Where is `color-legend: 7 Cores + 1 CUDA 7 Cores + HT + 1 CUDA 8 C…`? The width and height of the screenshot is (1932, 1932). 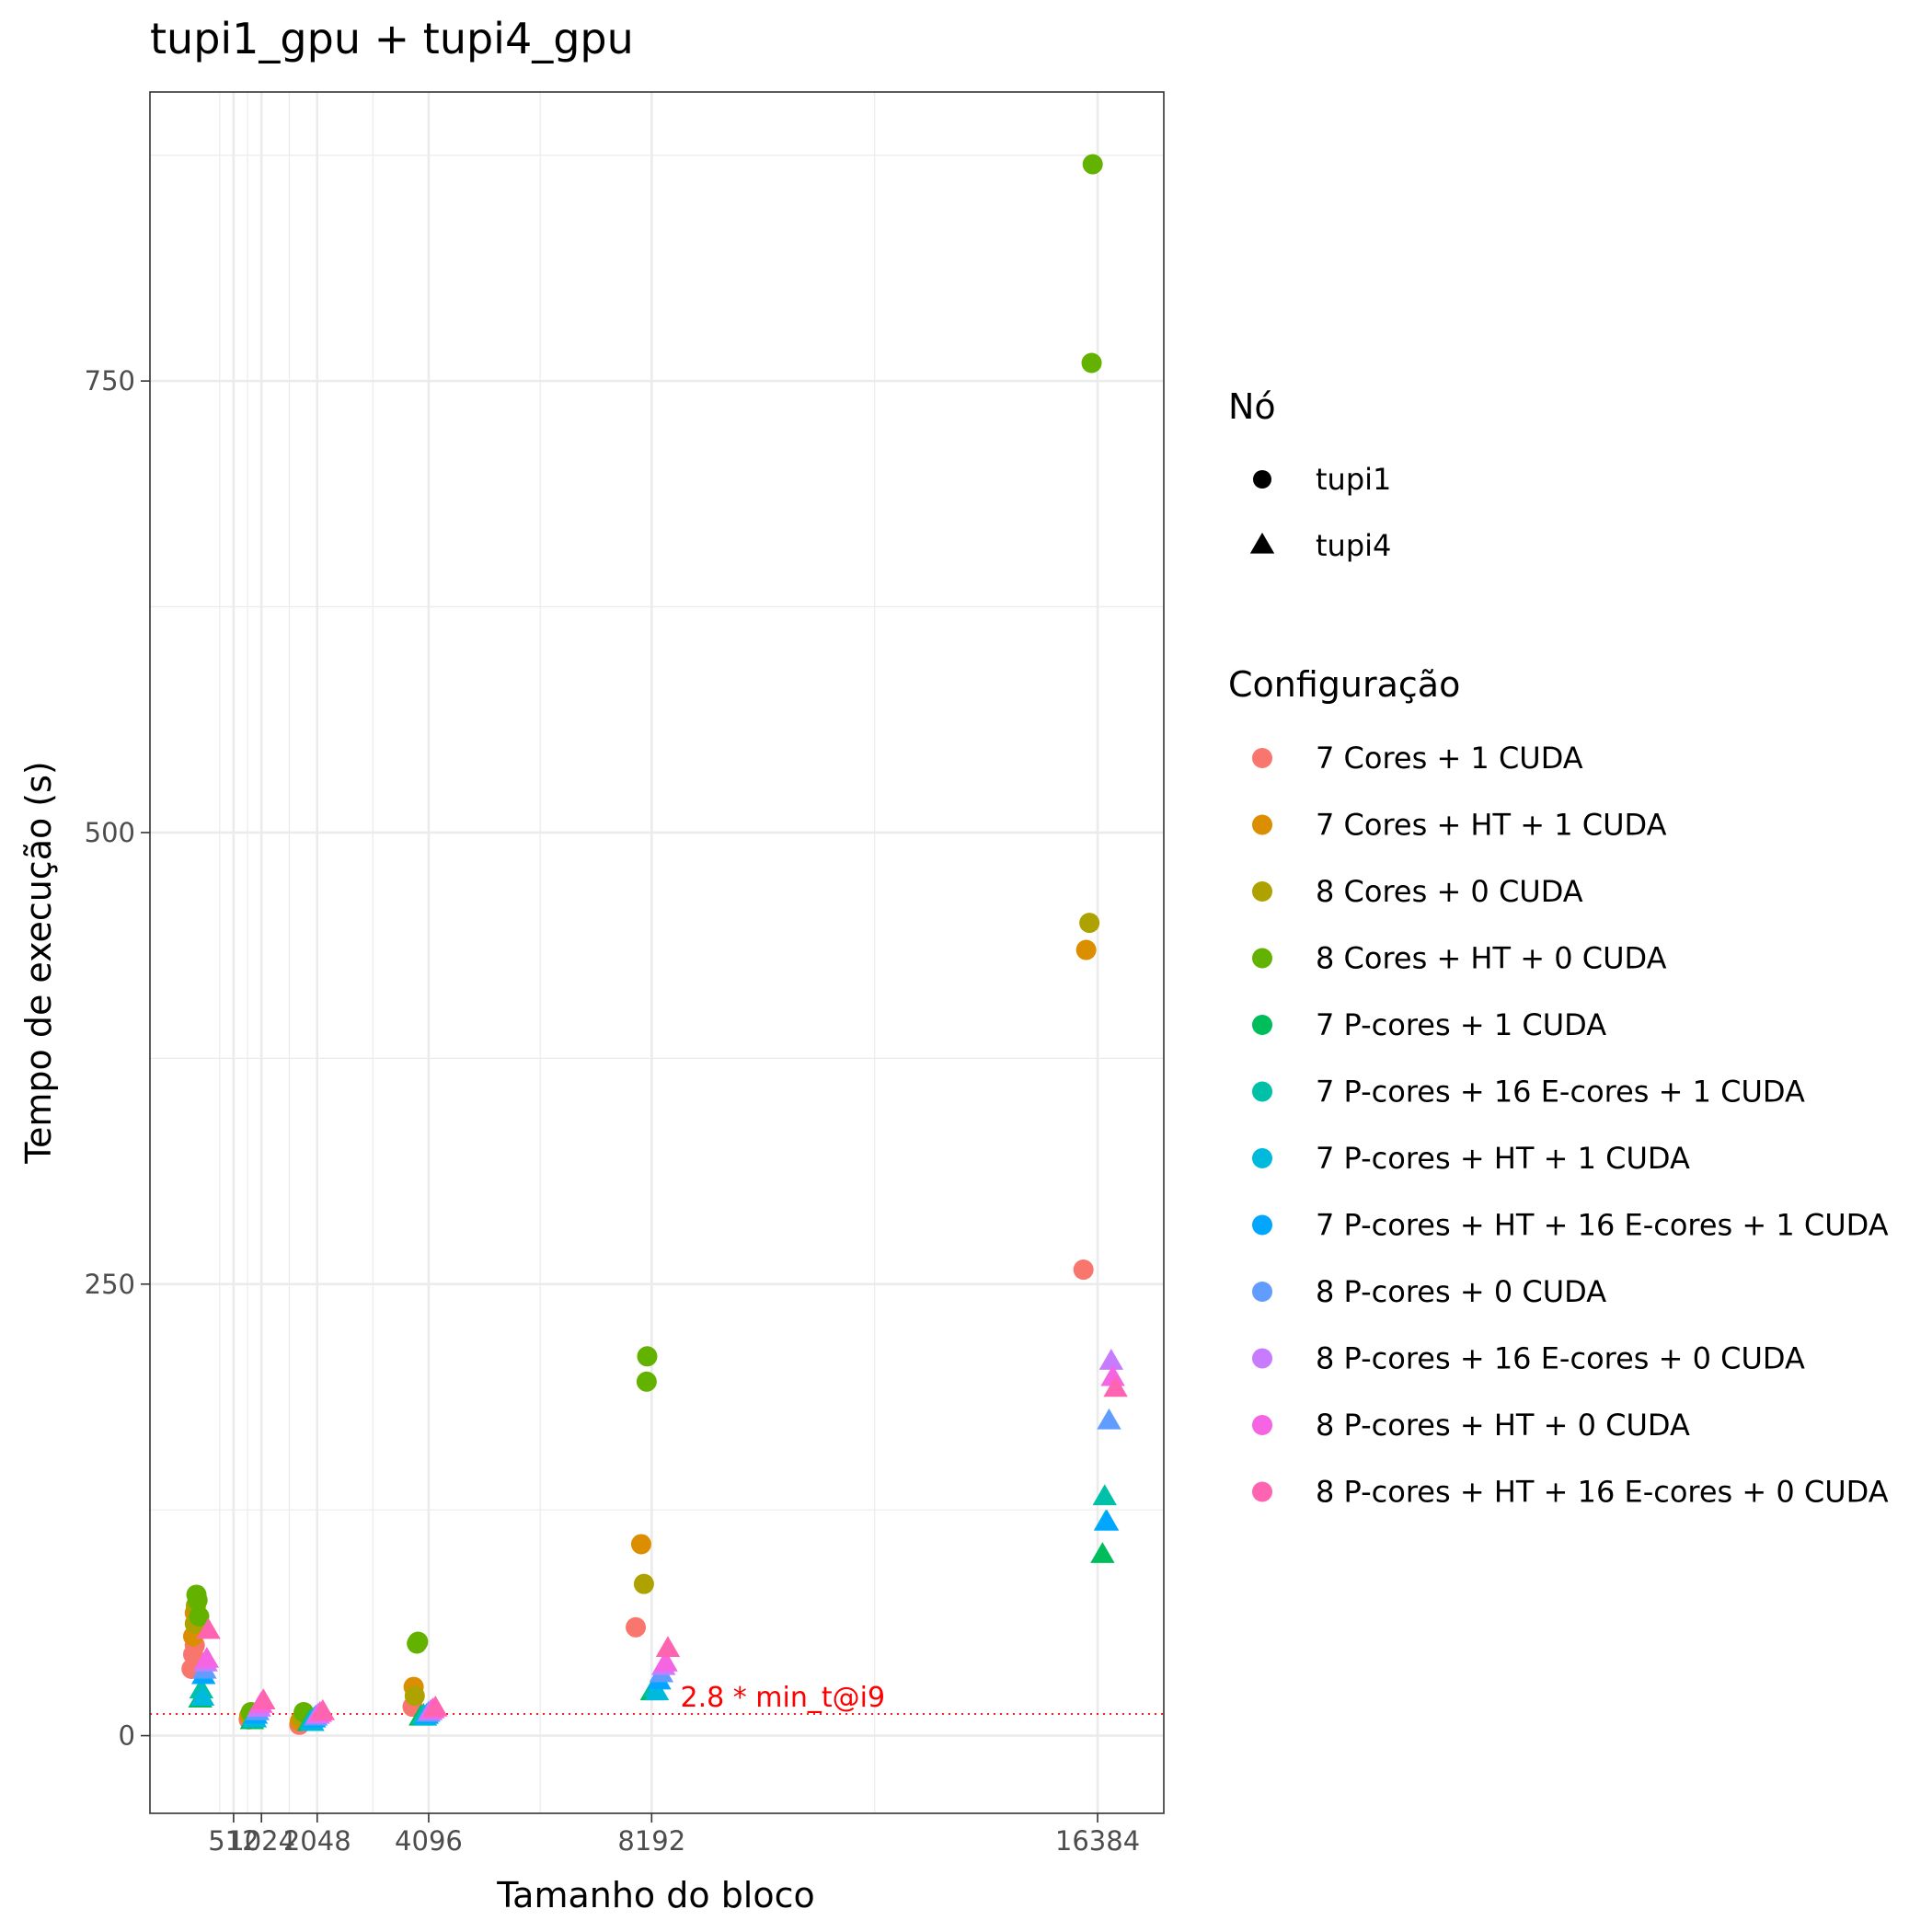
color-legend: 7 Cores + 1 CUDA 7 Cores + HT + 1 CUDA 8 C… is located at coordinates (1570, 1125).